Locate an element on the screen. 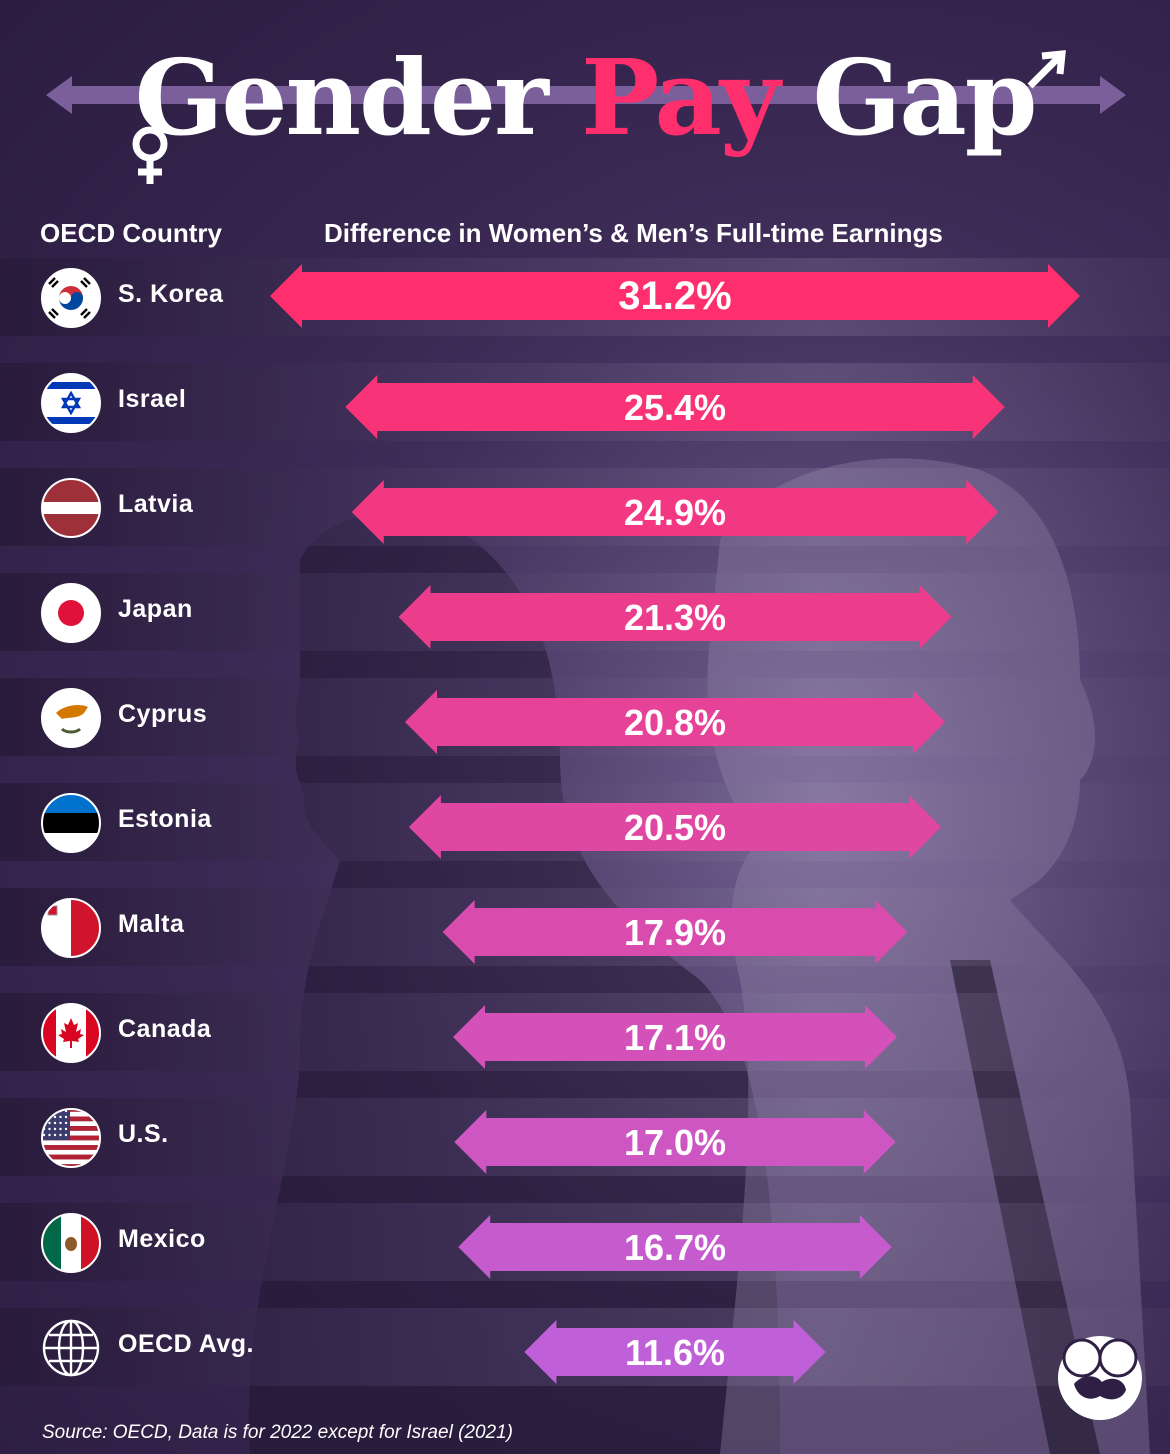 The image size is (1170, 1454). bar-arrow: 31.2% is located at coordinates (675, 296).